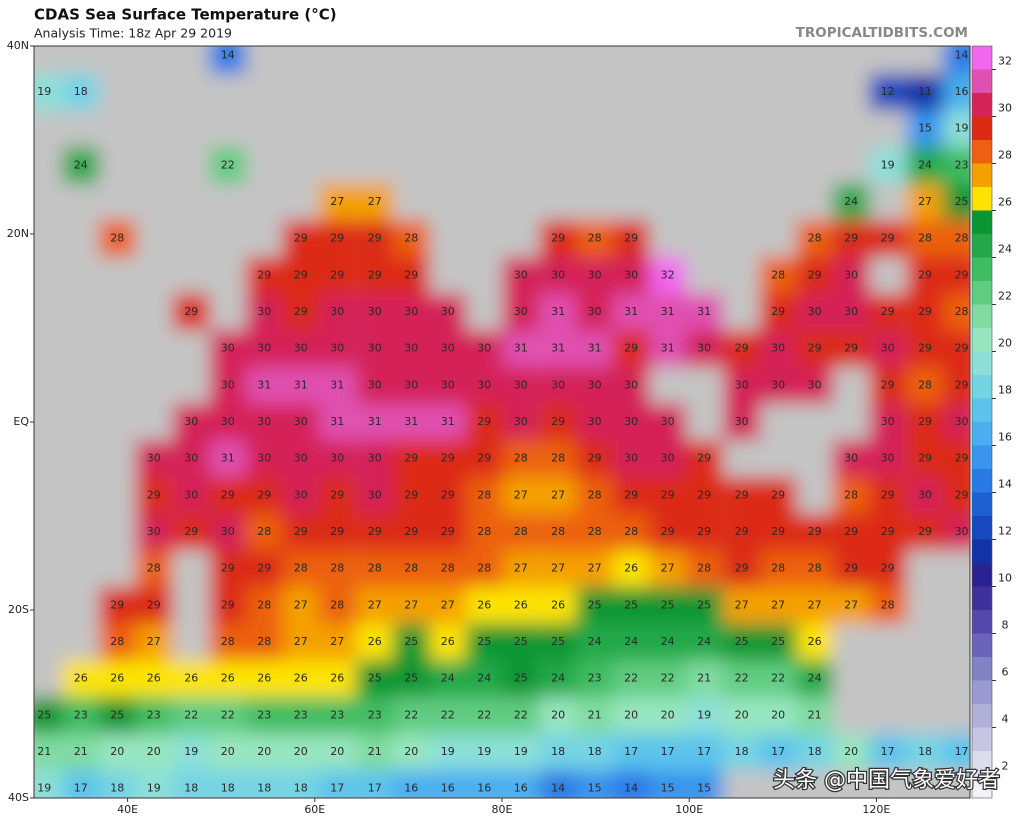 This screenshot has width=1024, height=818. What do you see at coordinates (502, 809) in the screenshot?
I see `lon-tick-label: 80E` at bounding box center [502, 809].